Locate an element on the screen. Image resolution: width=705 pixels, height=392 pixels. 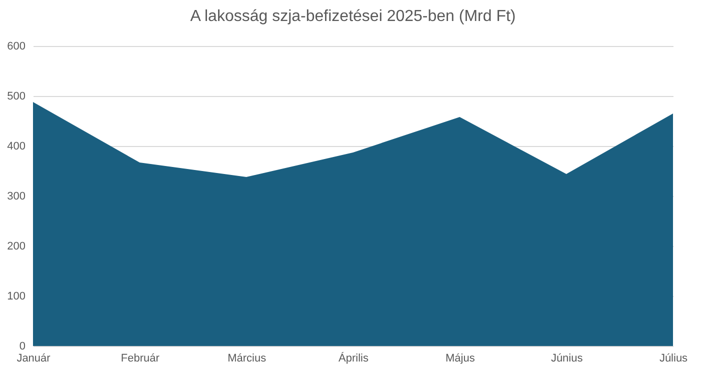
x-tick-label: Június is located at coordinates (567, 358).